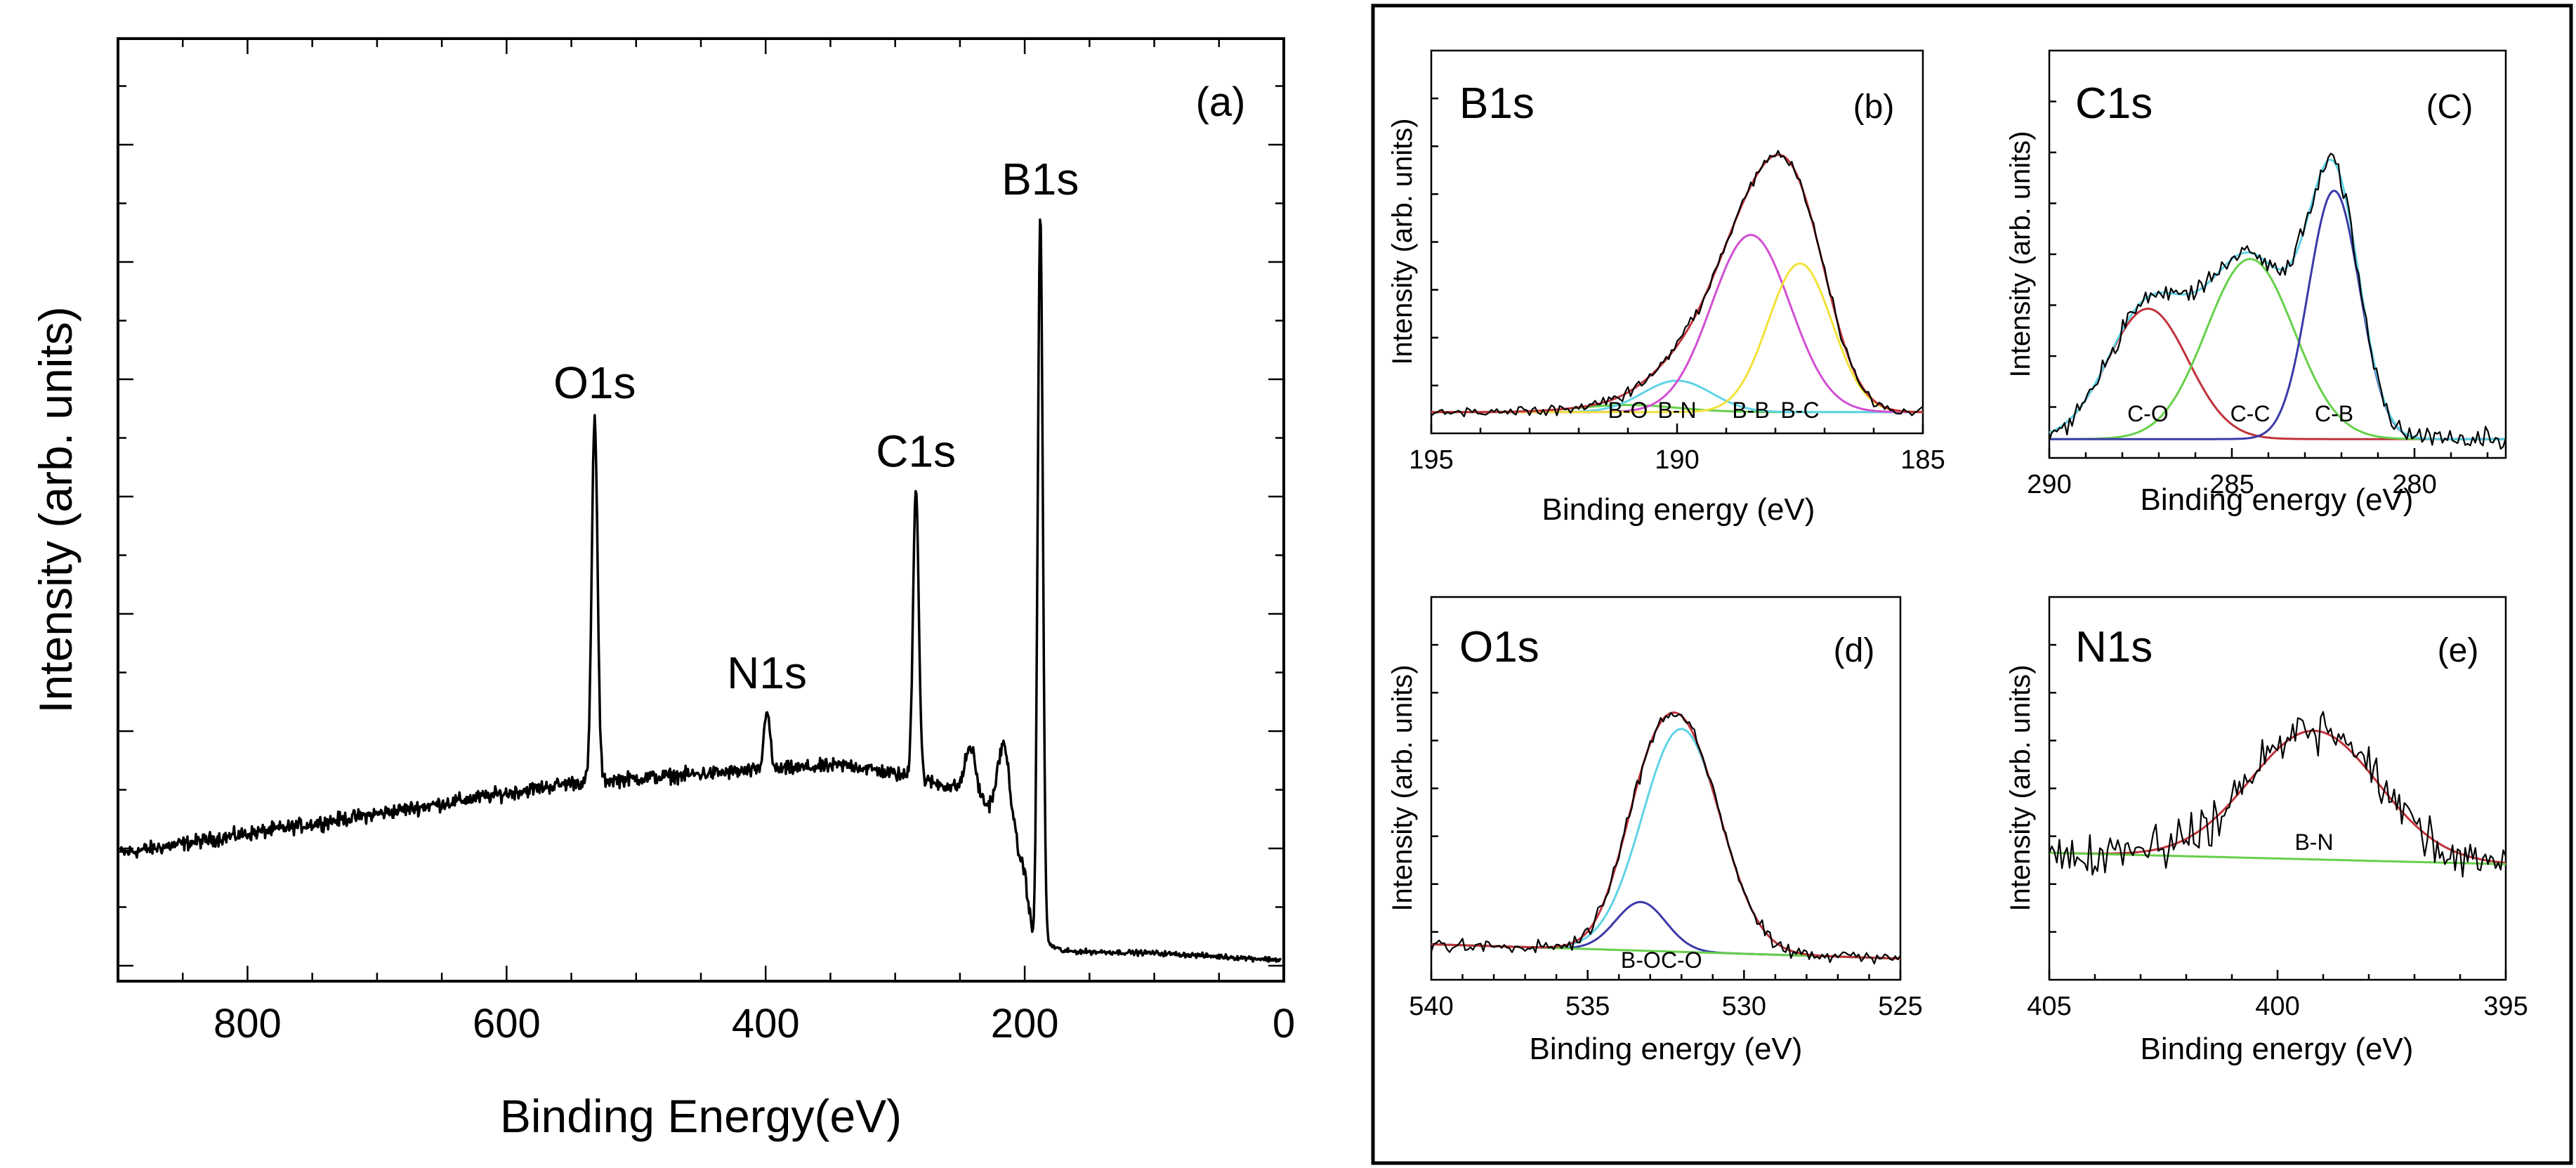 This screenshot has width=2576, height=1168. What do you see at coordinates (2021, 254) in the screenshot?
I see `y-axis-title-c: Intensity (arb. units)` at bounding box center [2021, 254].